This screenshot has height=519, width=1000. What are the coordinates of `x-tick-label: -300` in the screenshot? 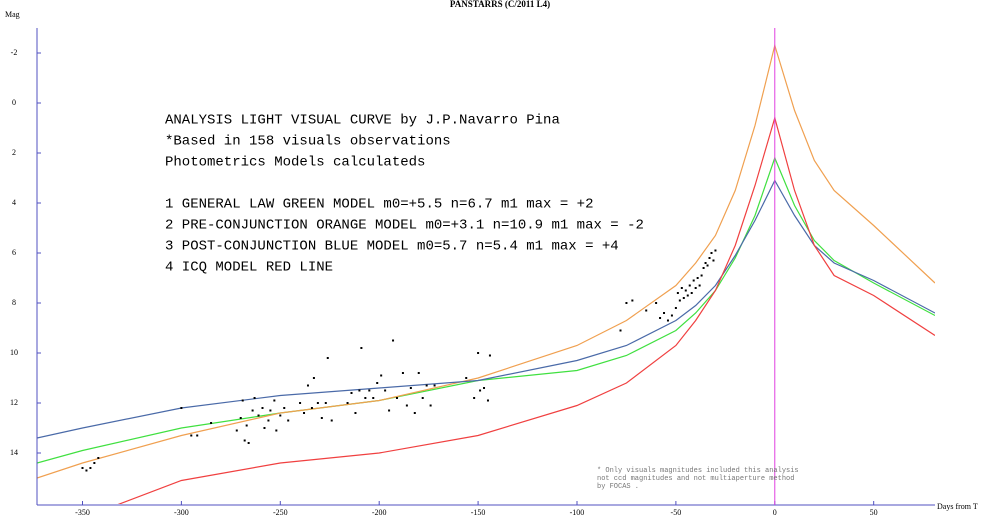 It's located at (181, 512).